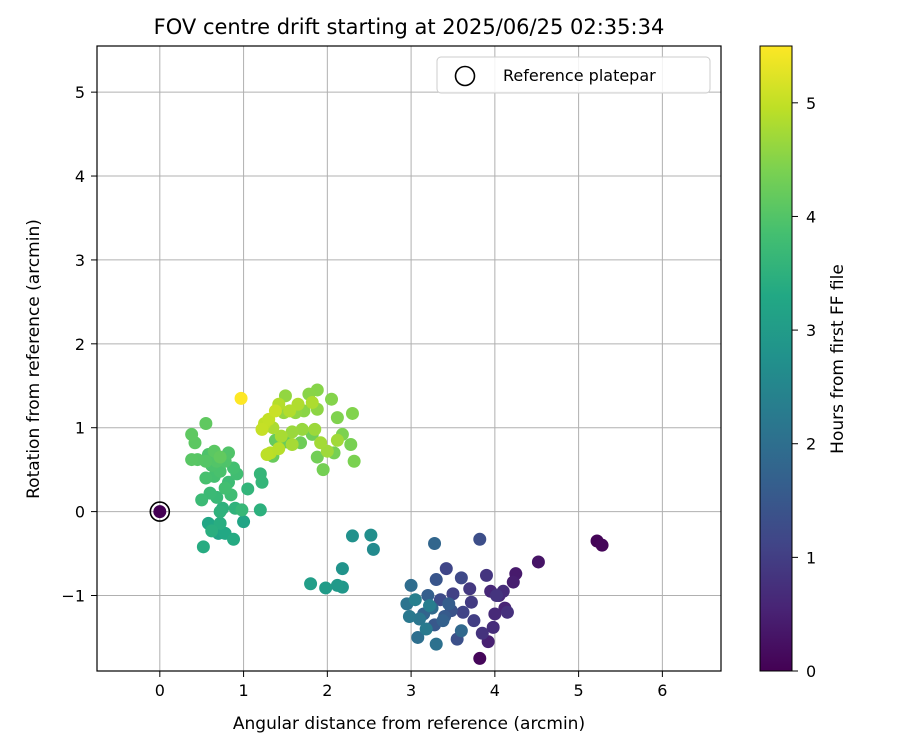 The height and width of the screenshot is (750, 900). What do you see at coordinates (811, 557) in the screenshot?
I see `colorbar-tick-label: 1` at bounding box center [811, 557].